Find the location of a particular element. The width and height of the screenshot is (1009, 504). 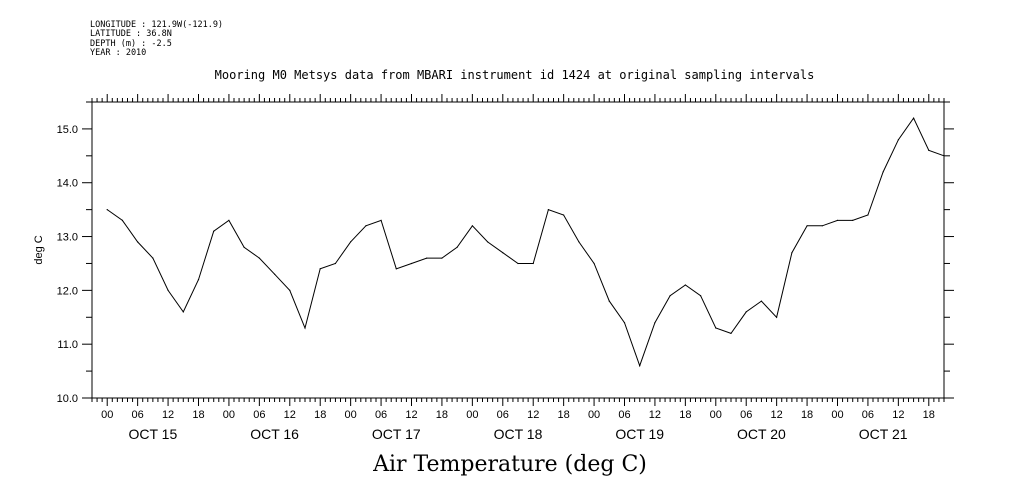

y-tick-label: 14.0 is located at coordinates (67, 184).